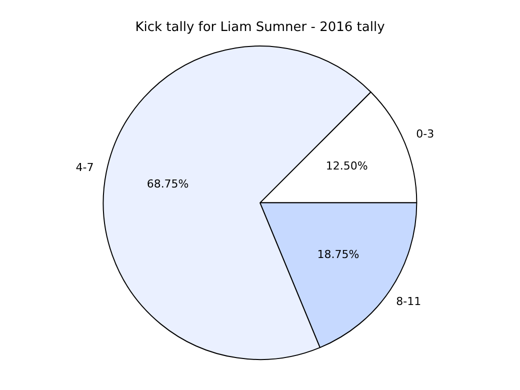 Image resolution: width=520 pixels, height=390 pixels. What do you see at coordinates (409, 301) in the screenshot?
I see `slice-label: 8-11` at bounding box center [409, 301].